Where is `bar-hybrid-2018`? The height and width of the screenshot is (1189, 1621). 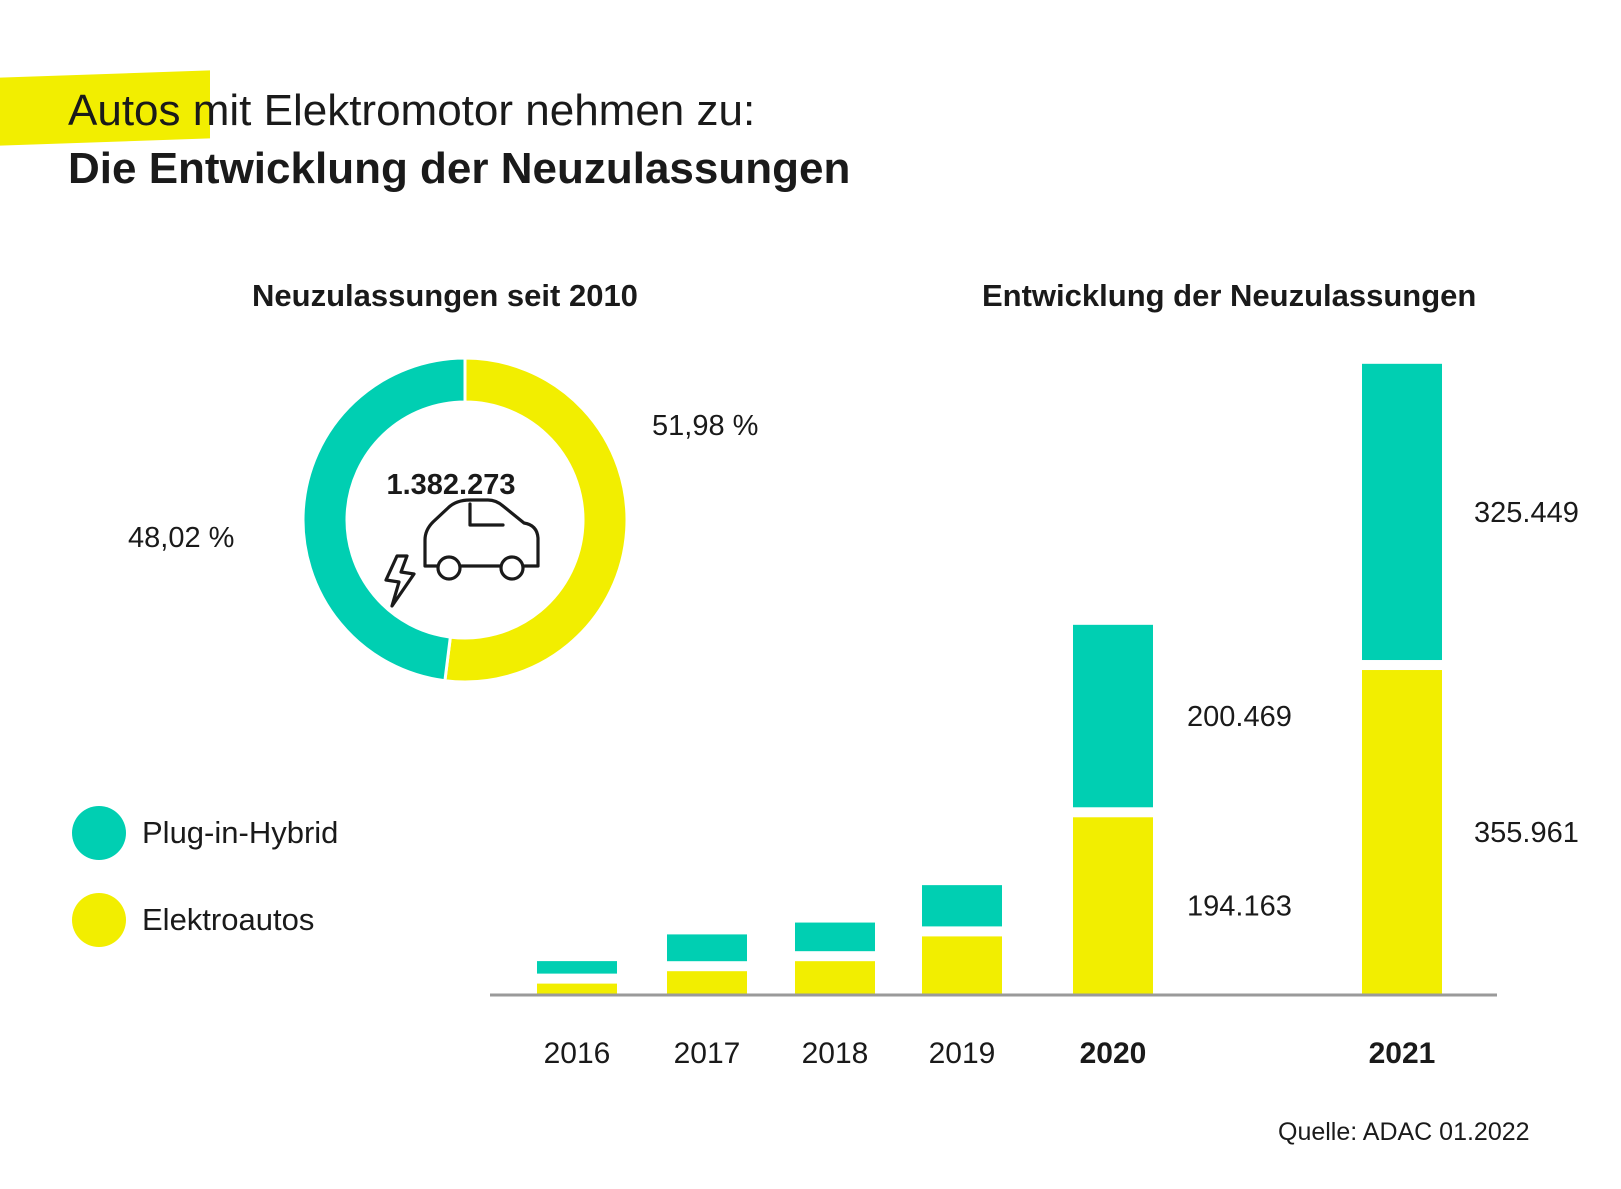
bar-hybrid-2018 is located at coordinates (835, 937).